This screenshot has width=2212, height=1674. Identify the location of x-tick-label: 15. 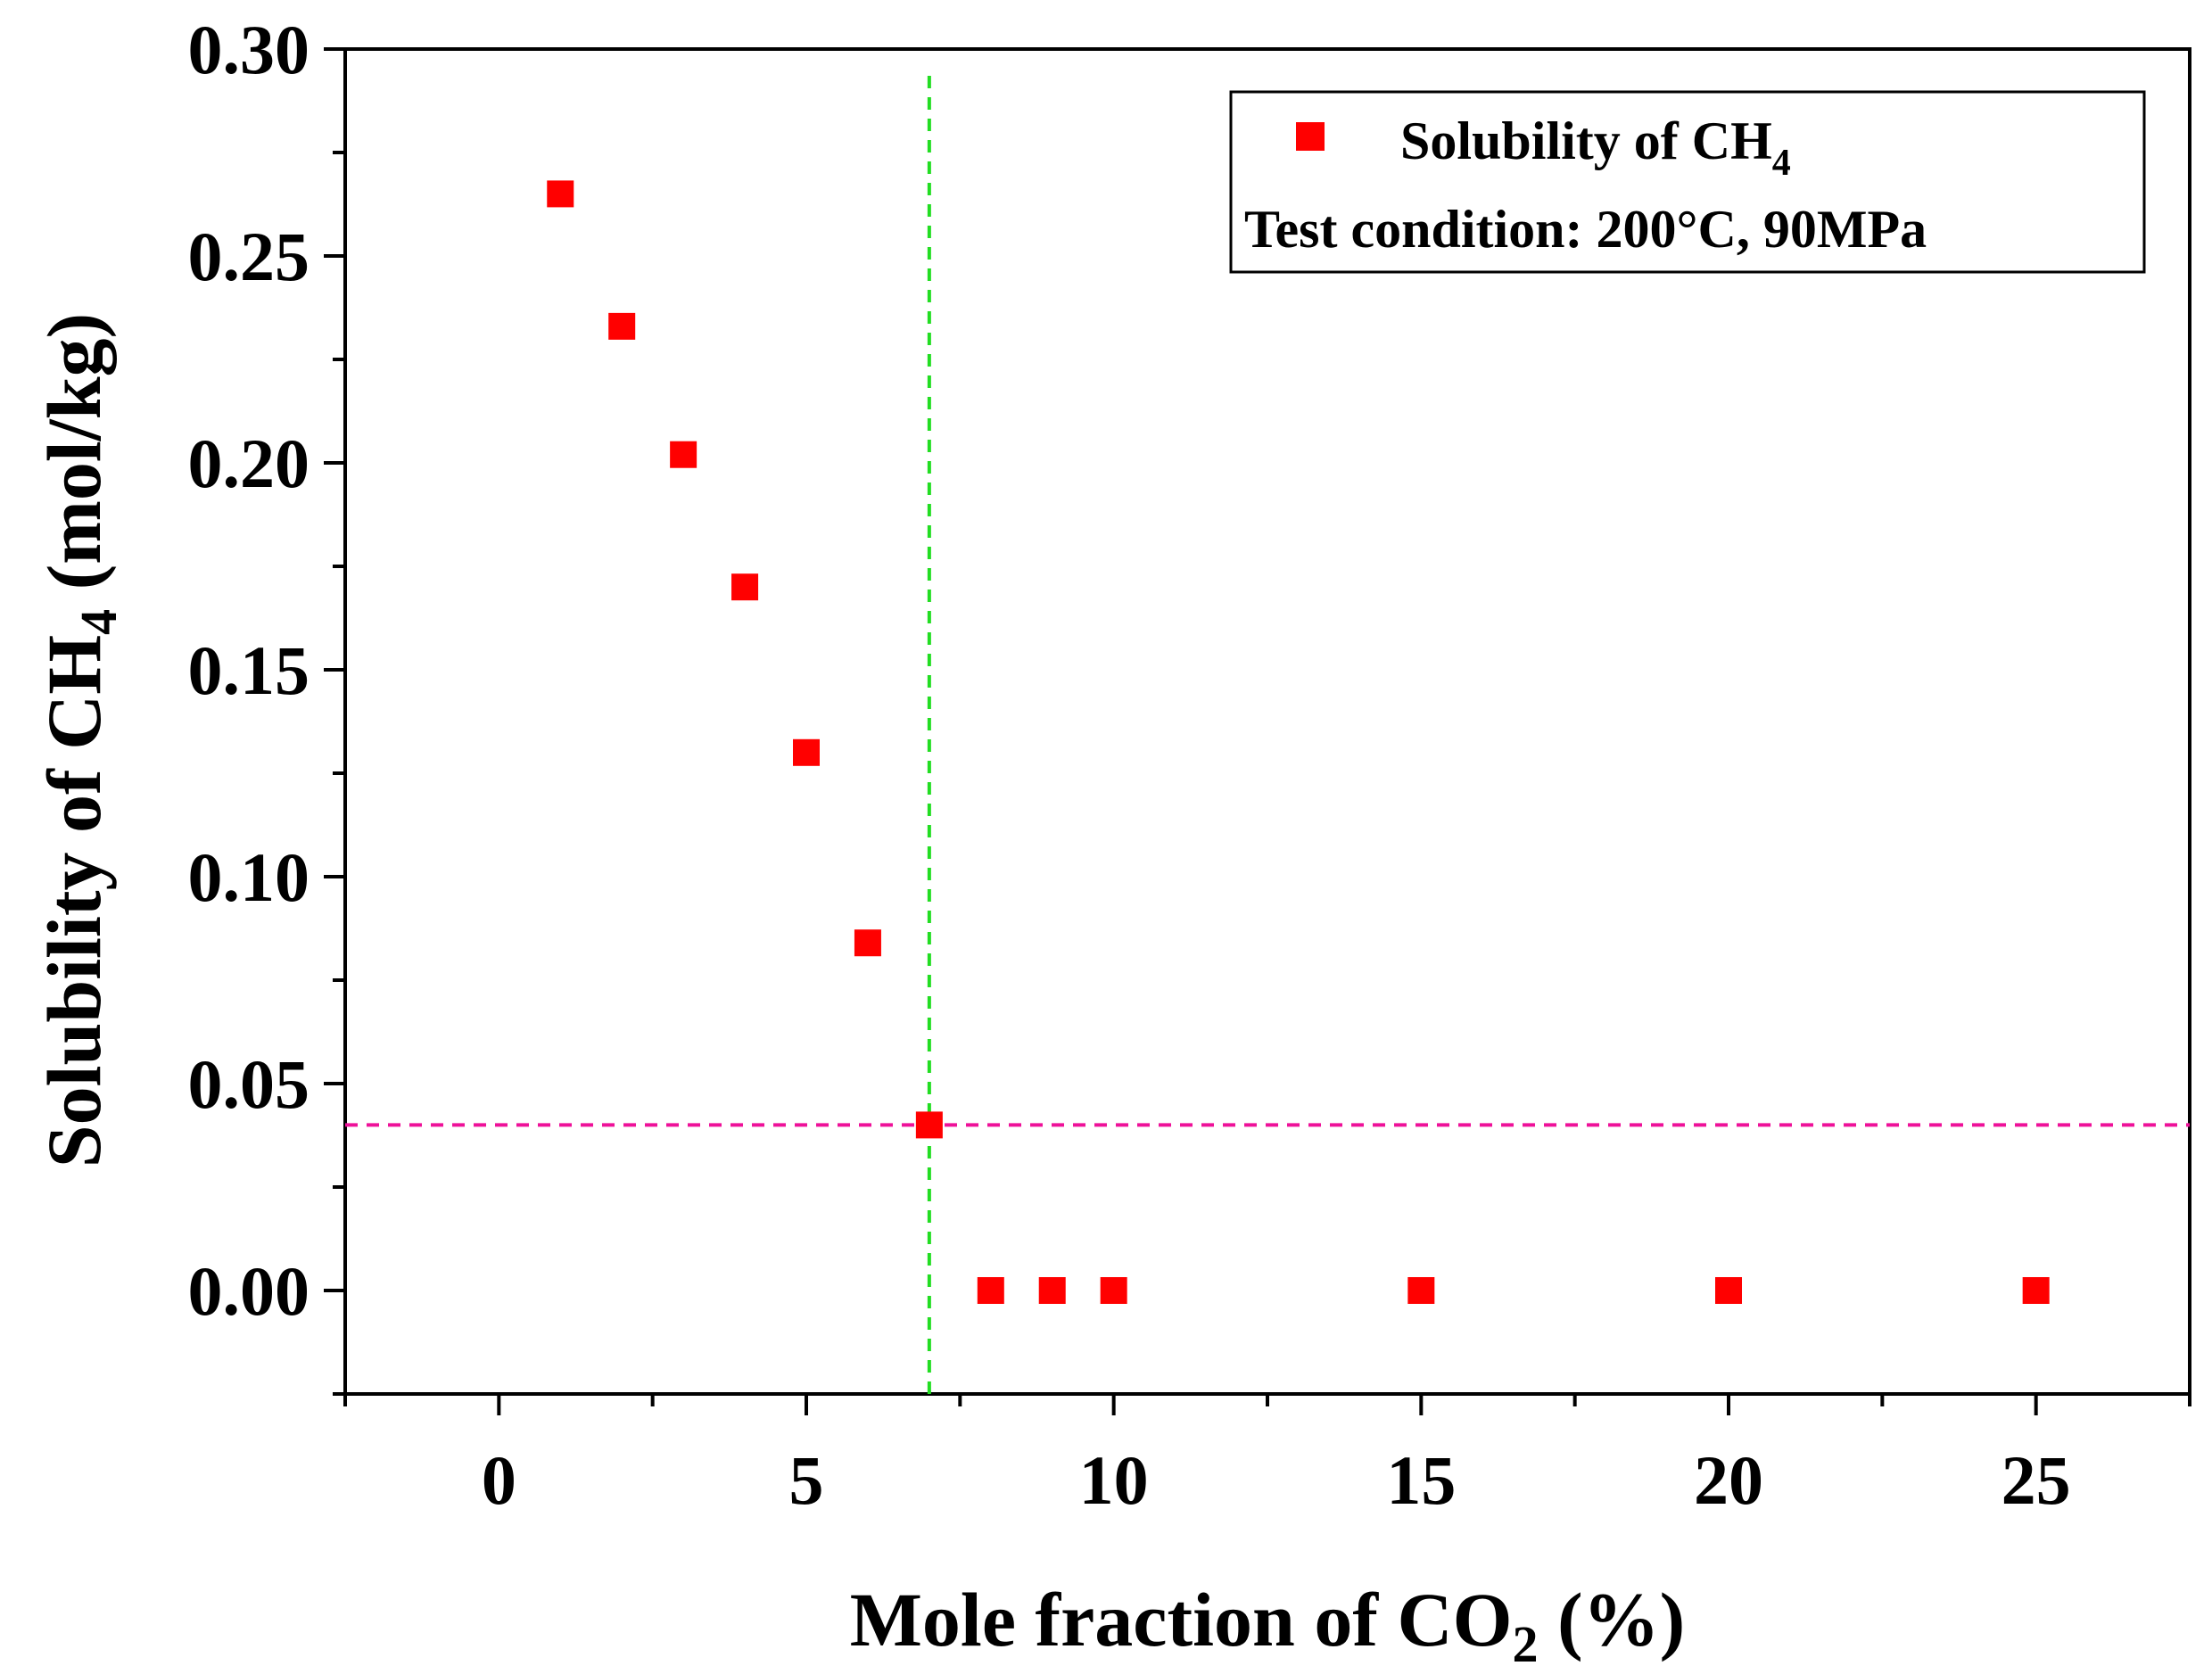
(1421, 1480).